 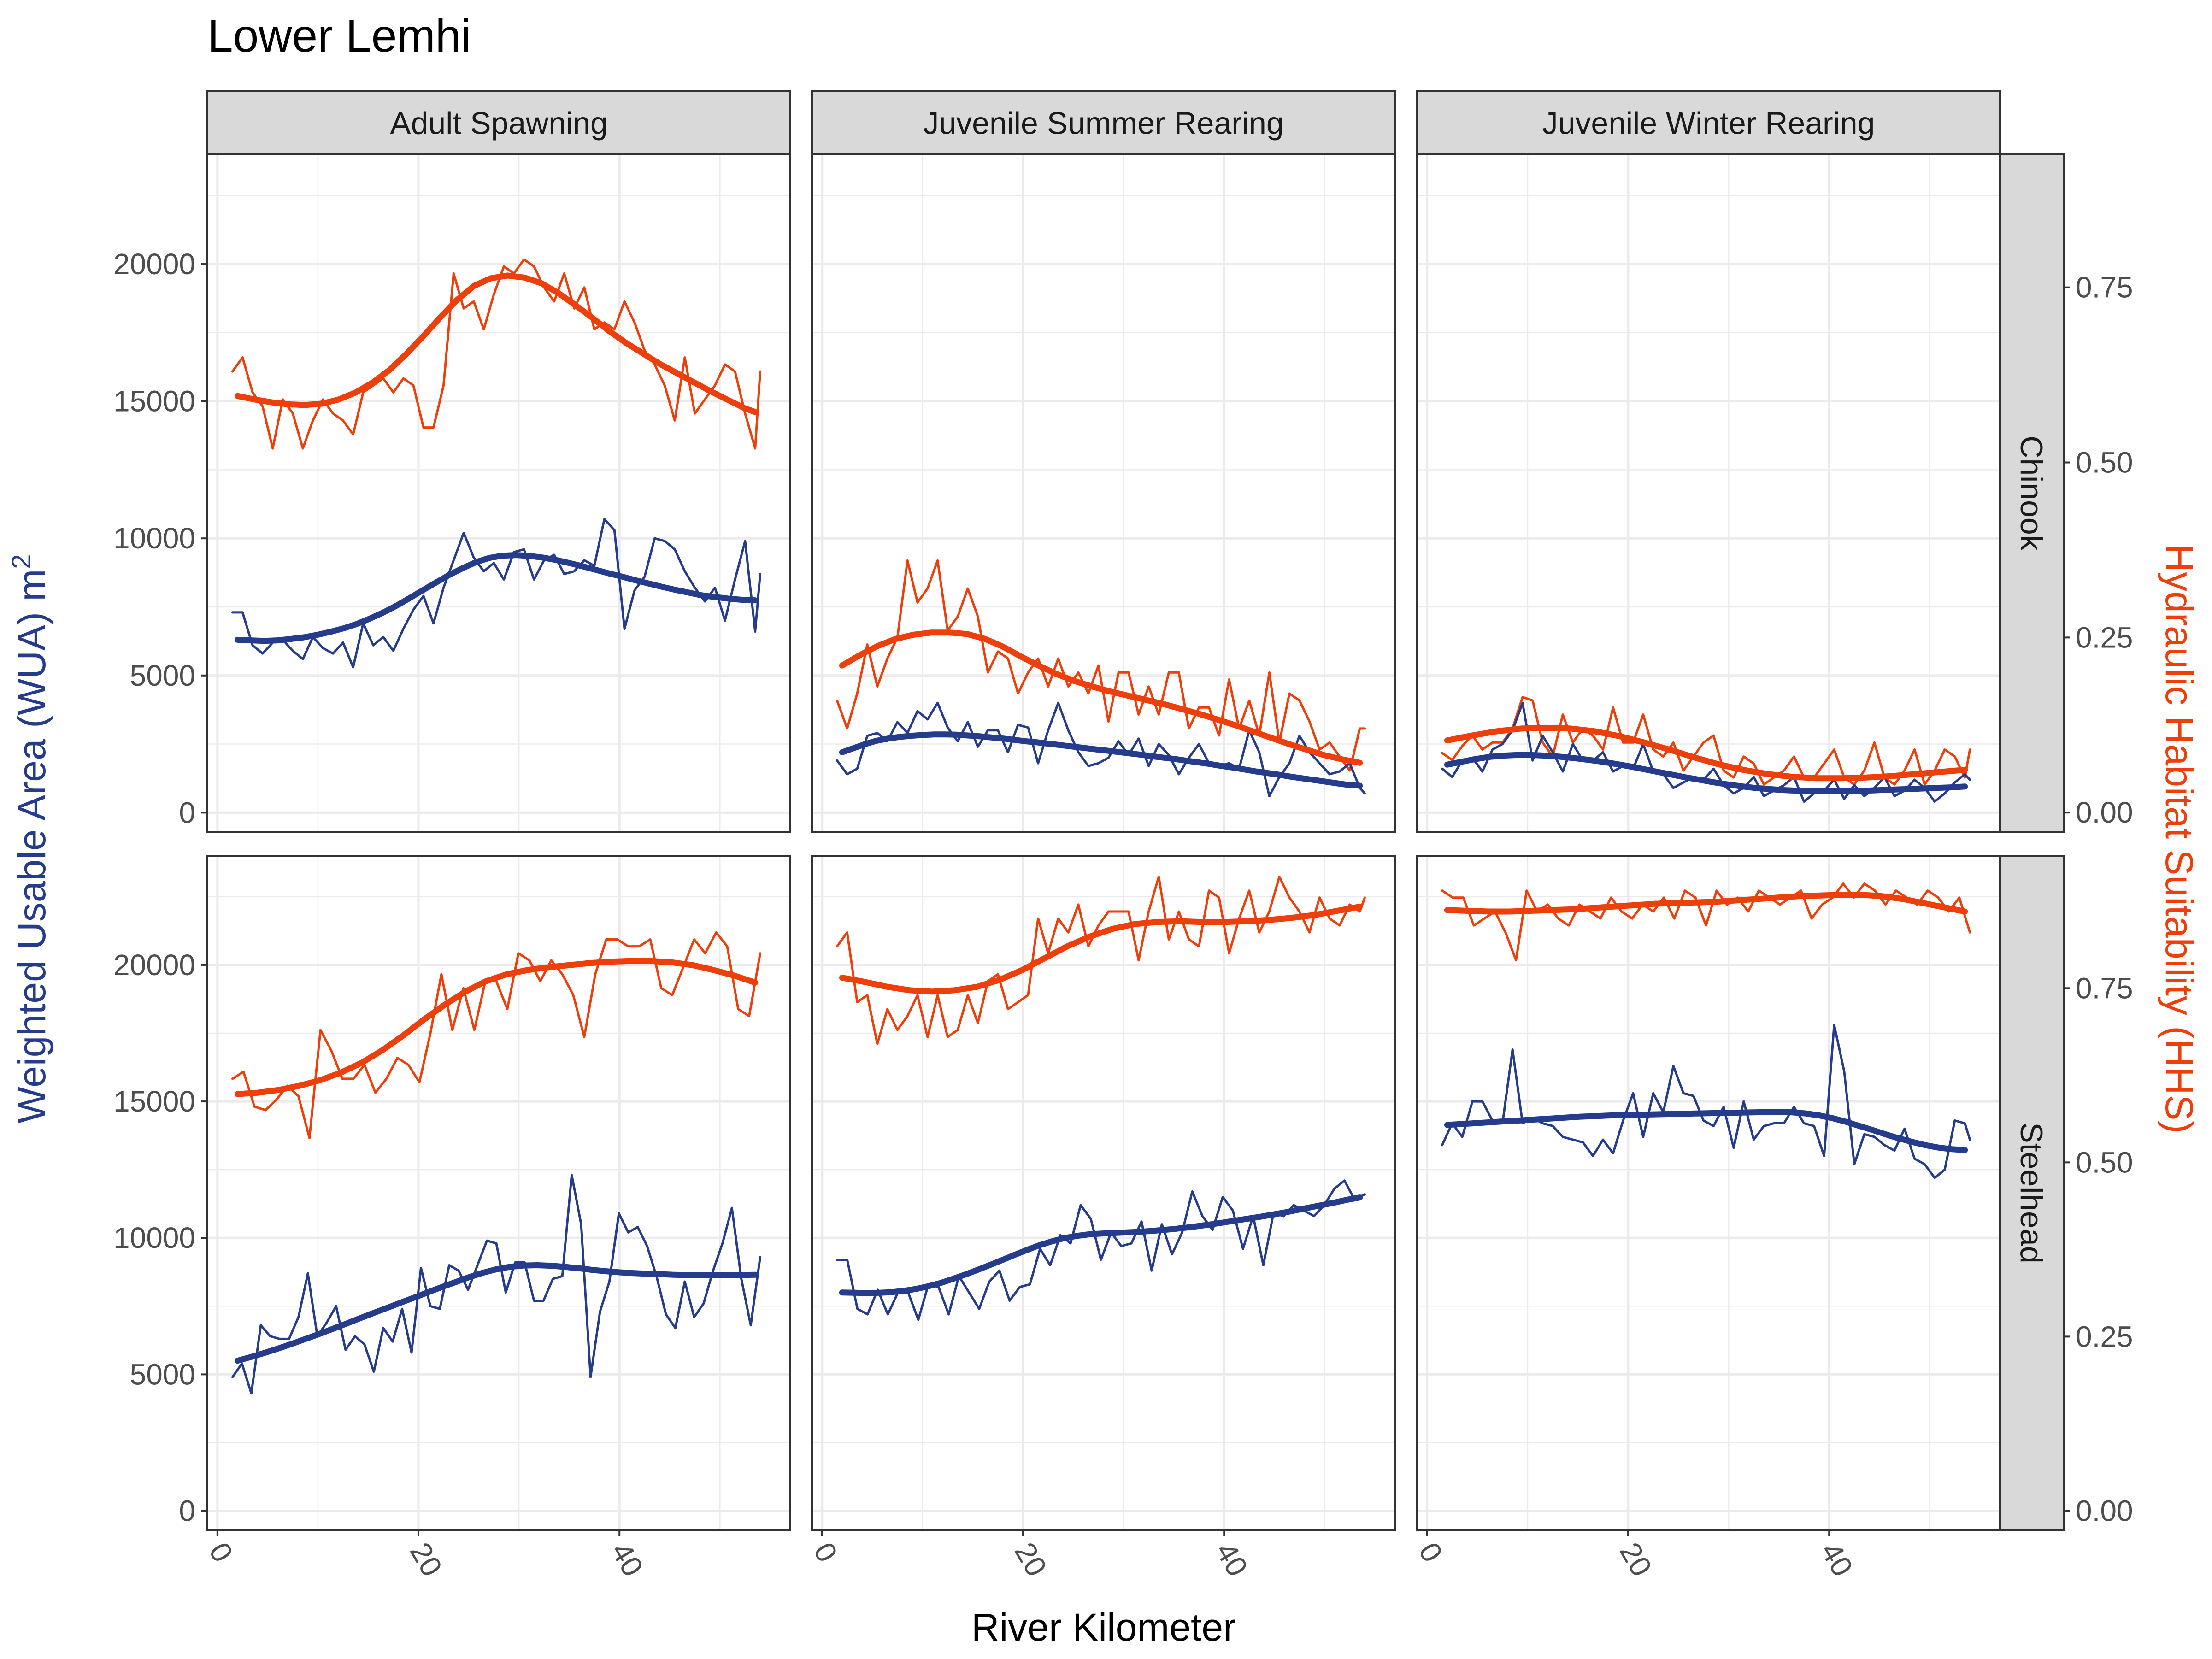 I want to click on chart-title: Lower Lemhi, so click(x=339, y=36).